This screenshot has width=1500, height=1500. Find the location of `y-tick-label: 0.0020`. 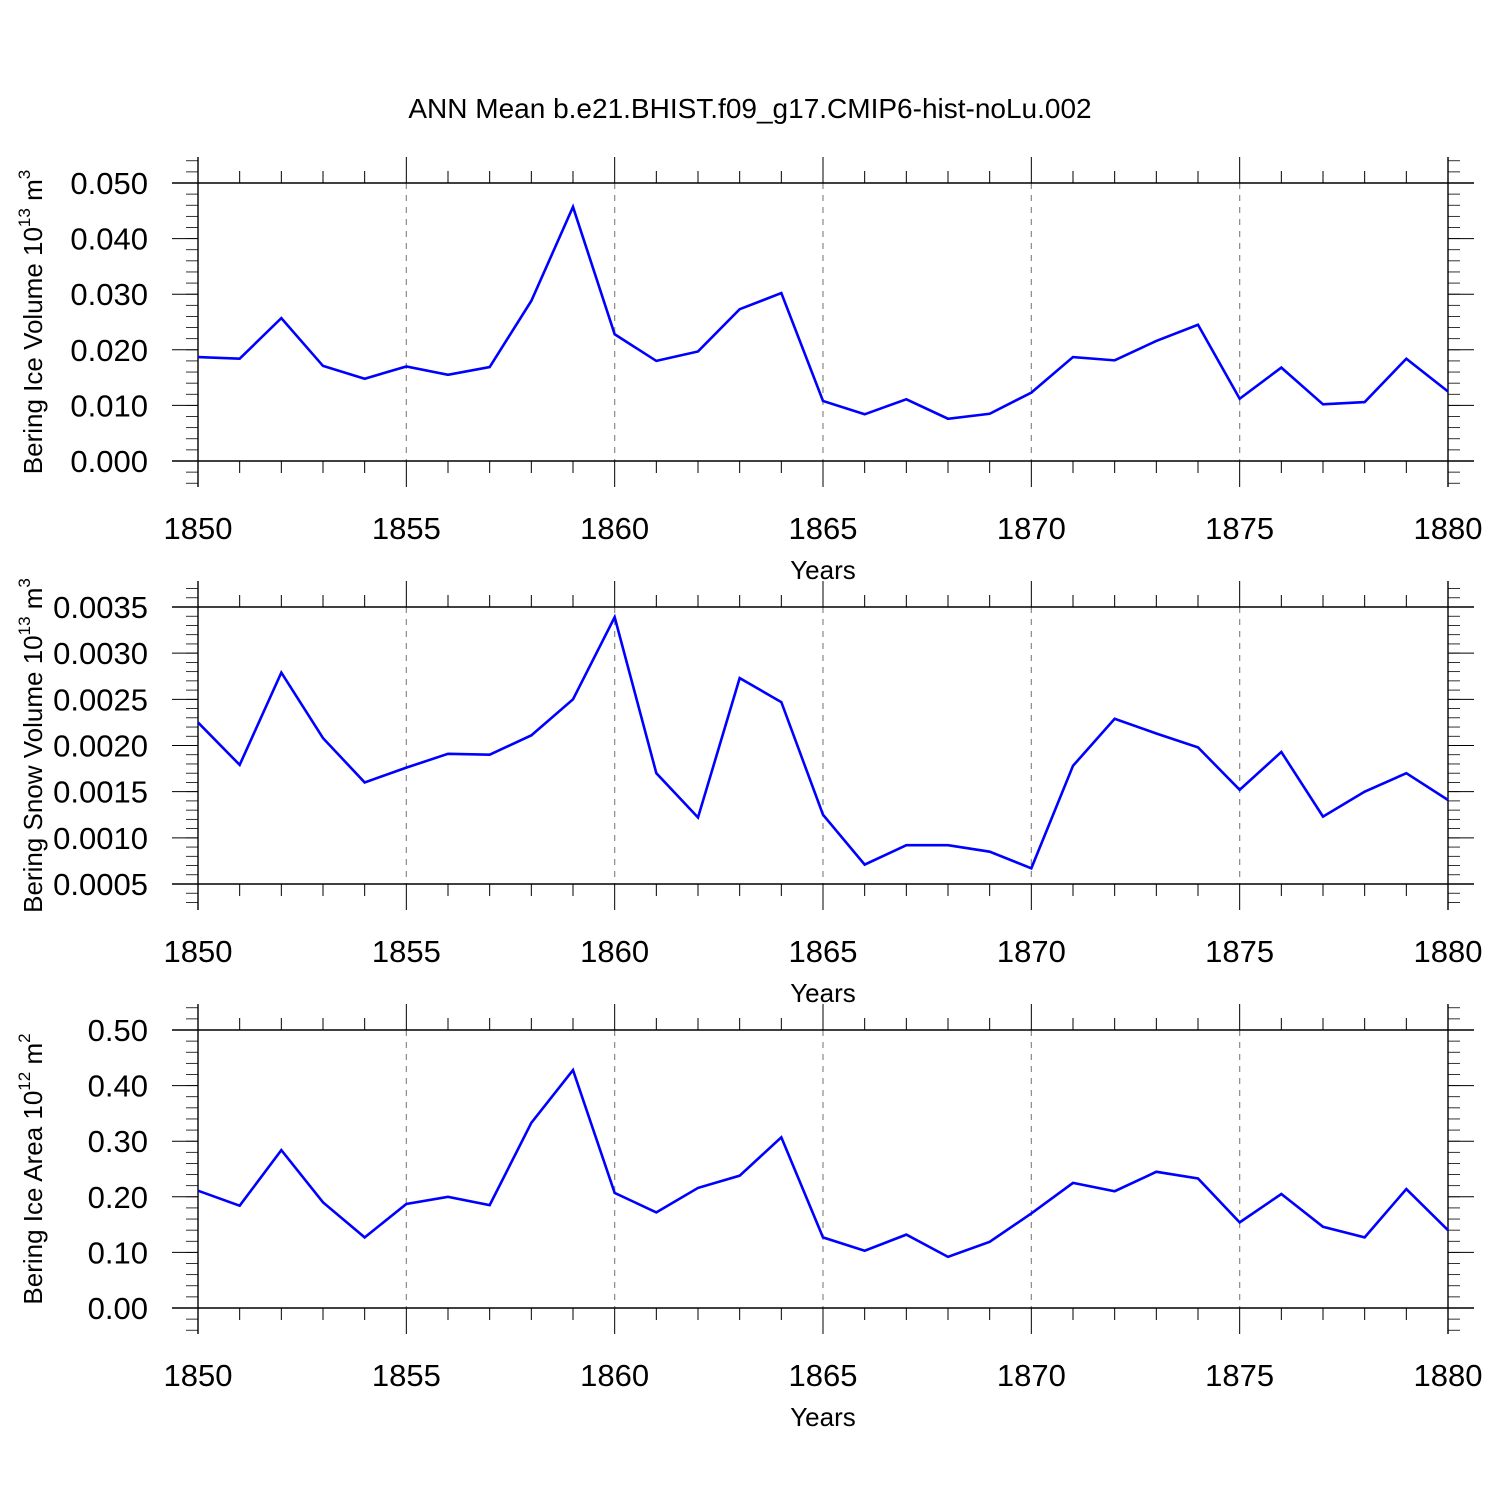

y-tick-label: 0.0020 is located at coordinates (100, 746).